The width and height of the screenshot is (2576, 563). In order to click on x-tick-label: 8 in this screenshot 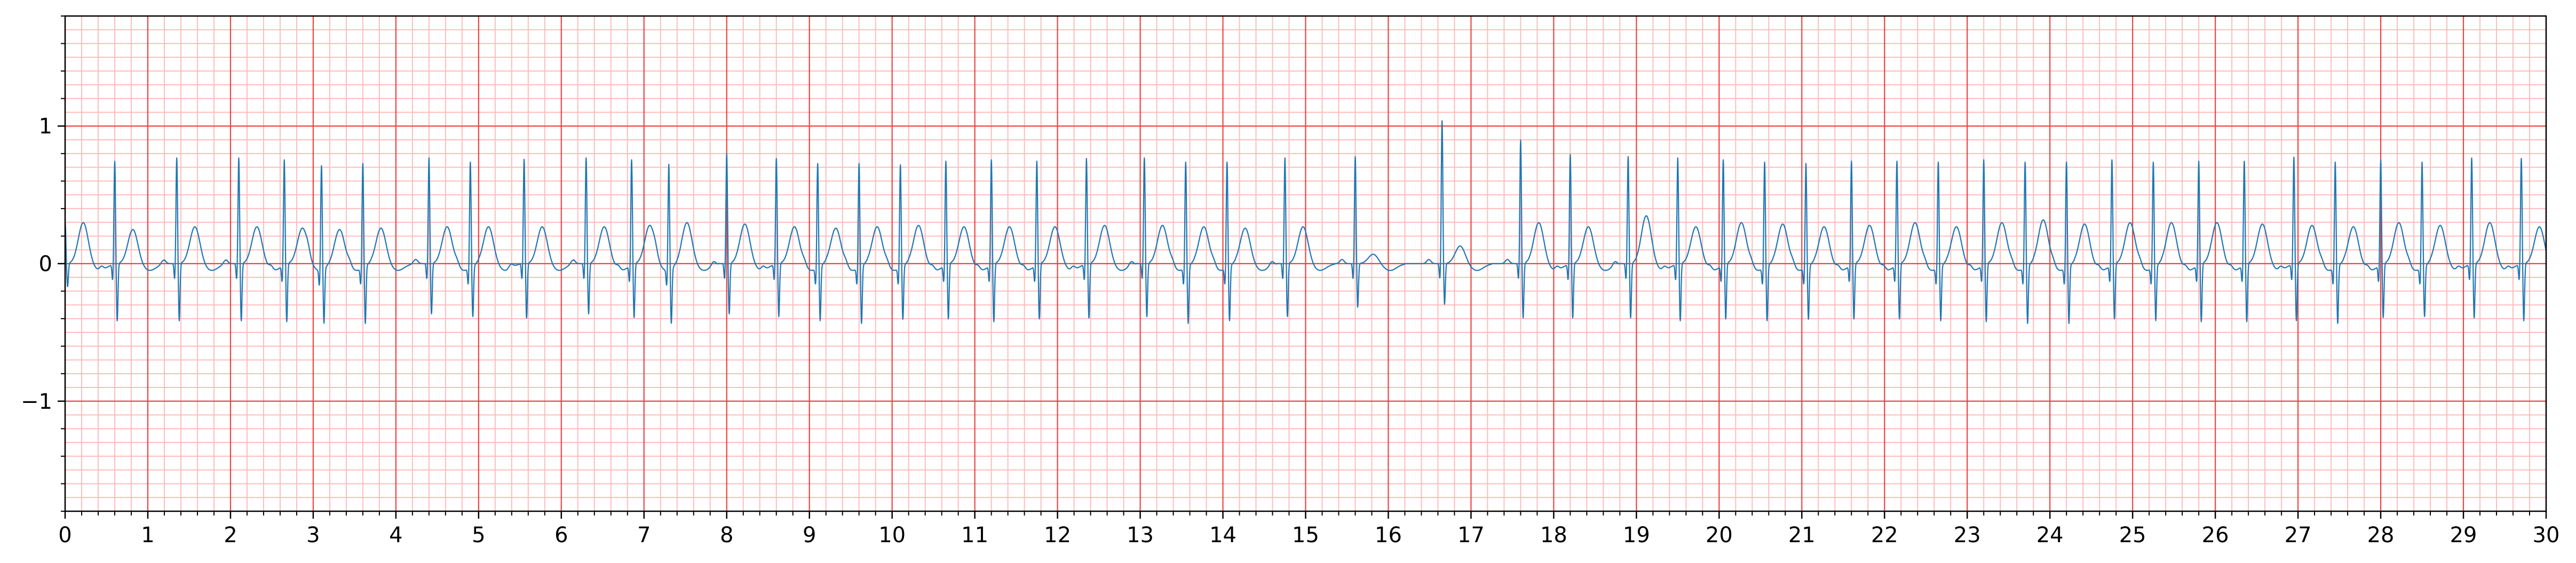, I will do `click(727, 535)`.